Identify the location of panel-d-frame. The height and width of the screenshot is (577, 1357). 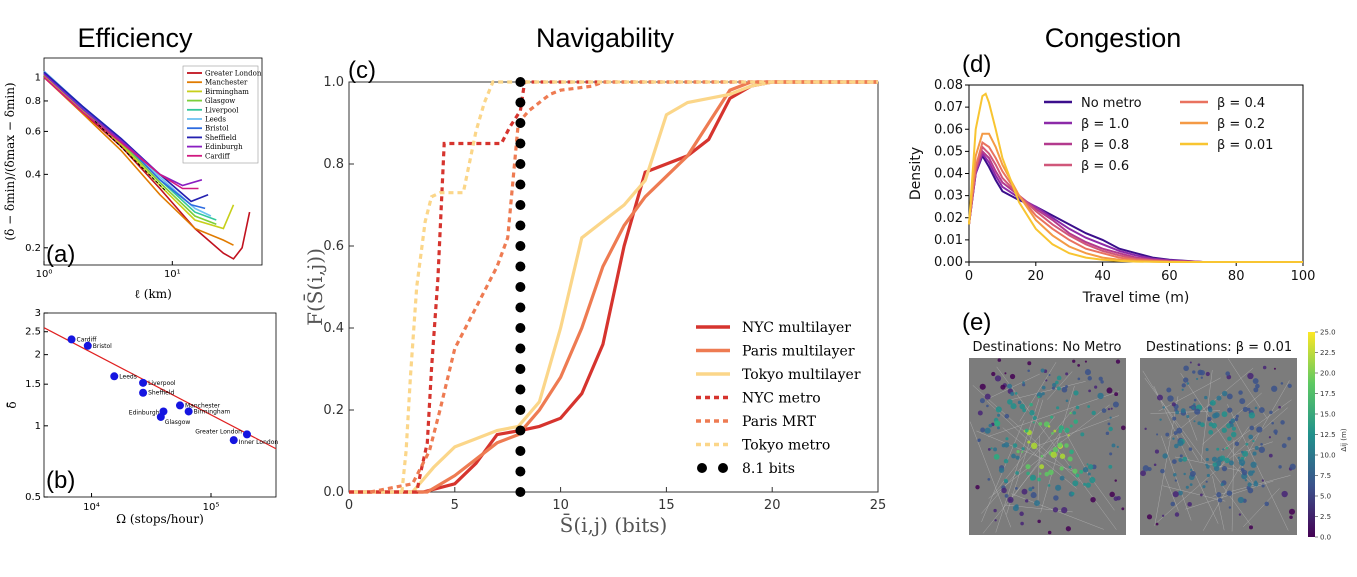
(1136, 173).